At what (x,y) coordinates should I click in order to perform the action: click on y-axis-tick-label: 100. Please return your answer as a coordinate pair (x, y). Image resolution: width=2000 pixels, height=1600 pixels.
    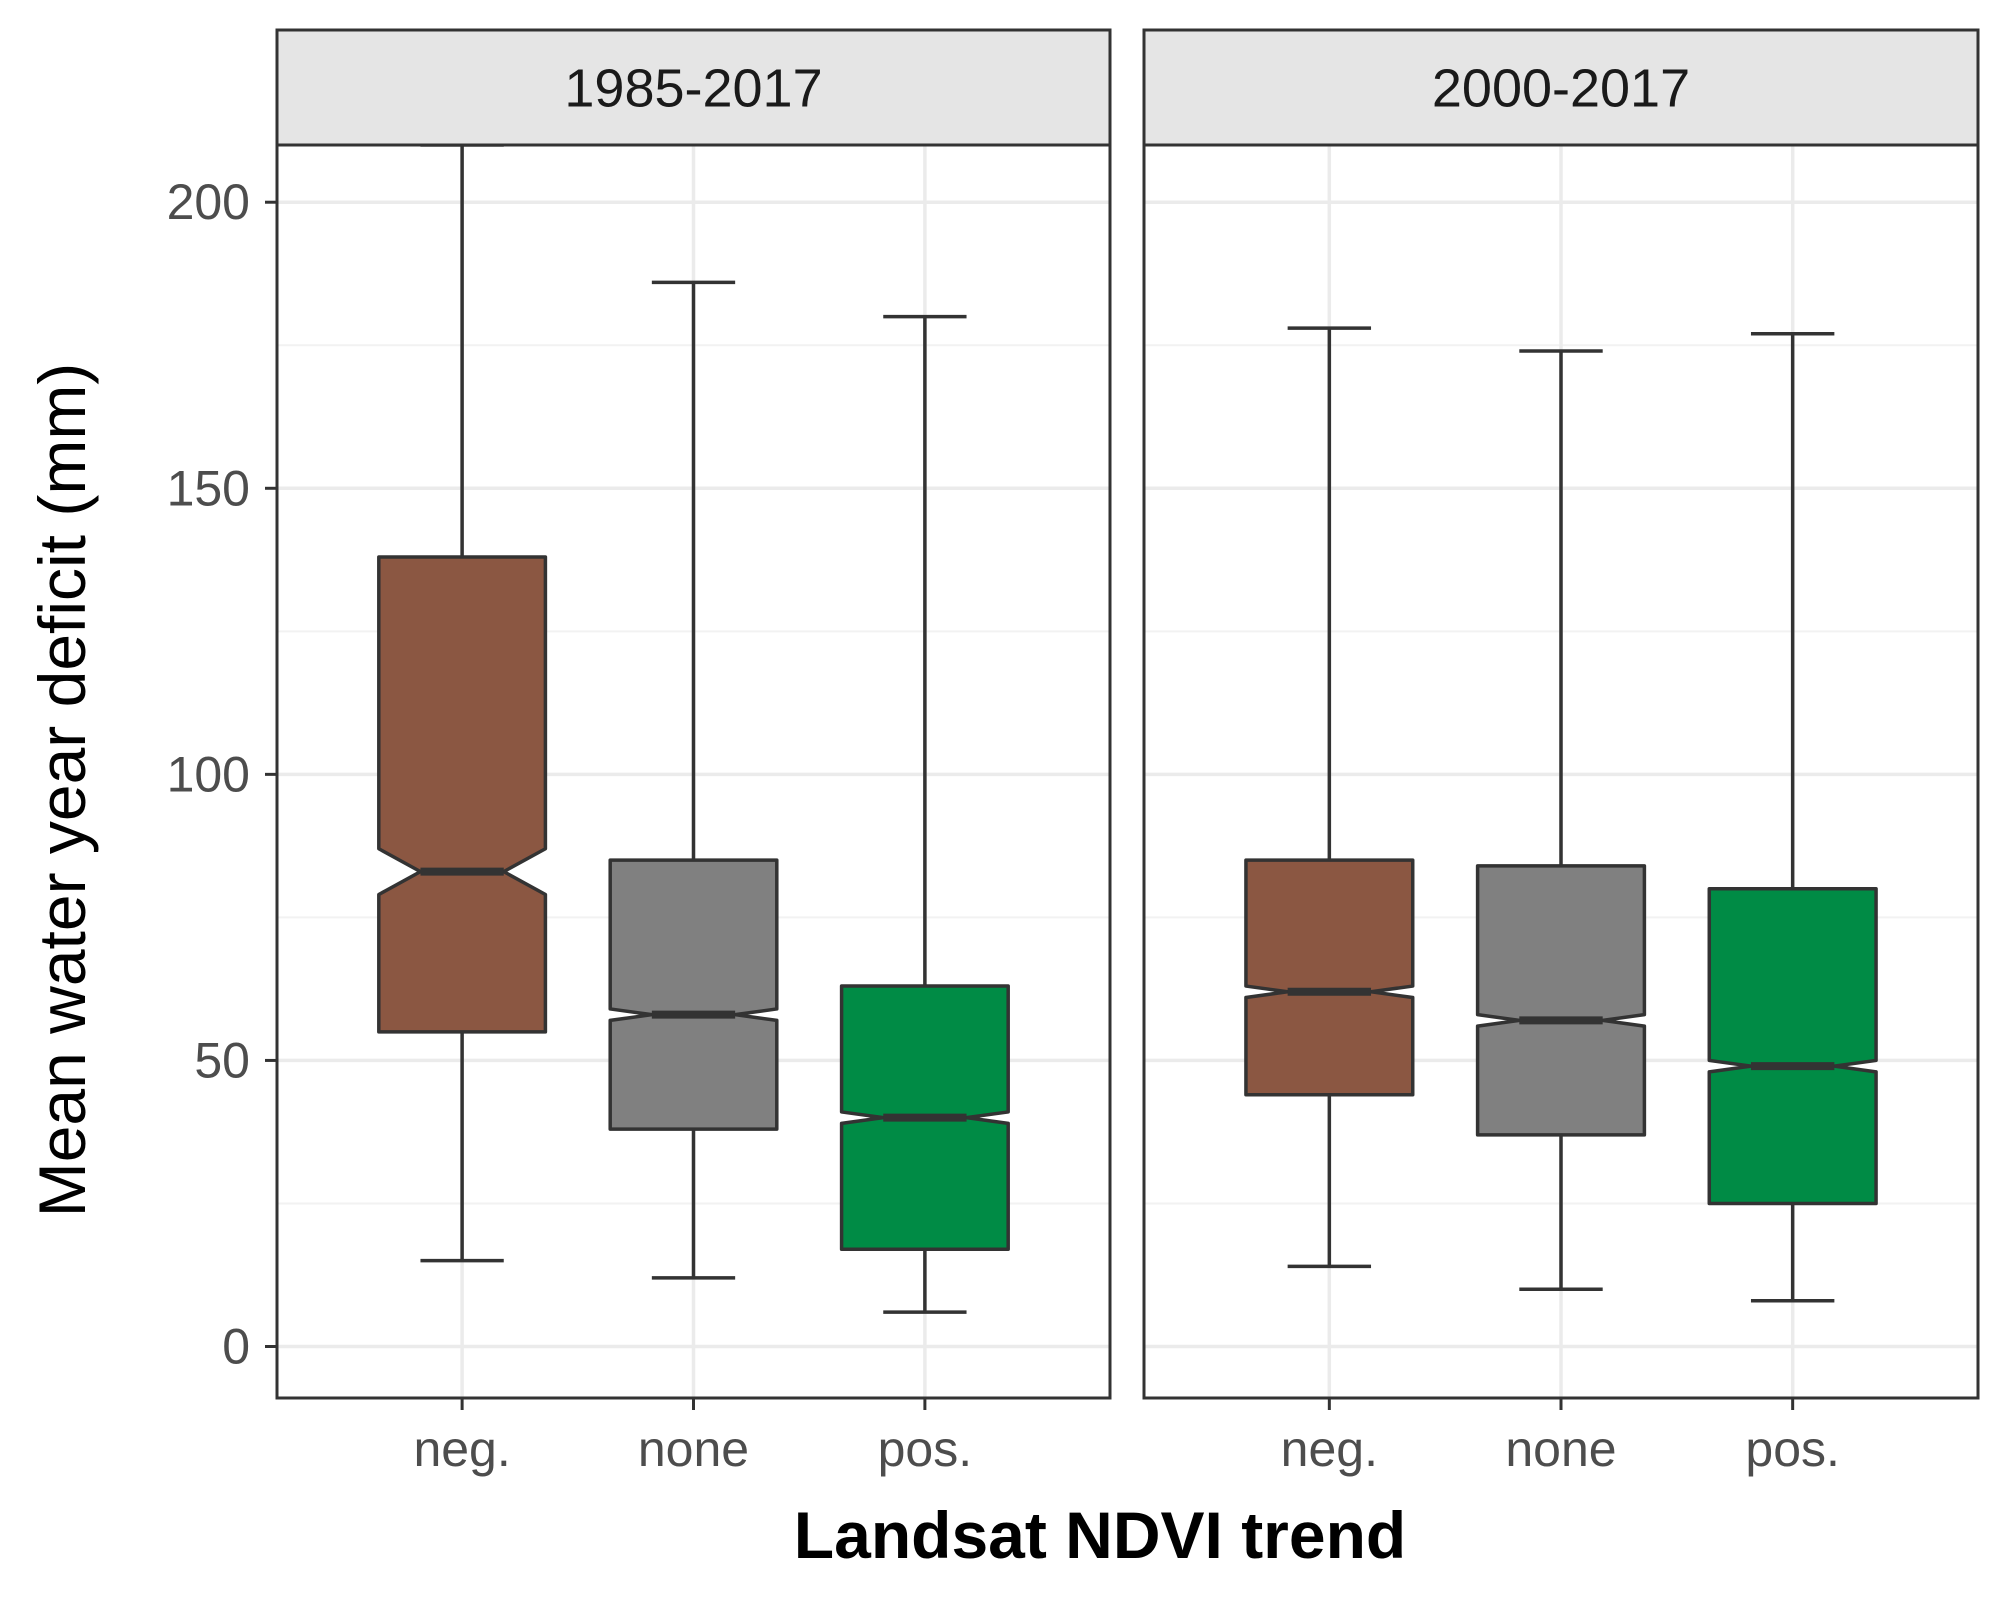
    Looking at the image, I should click on (208, 774).